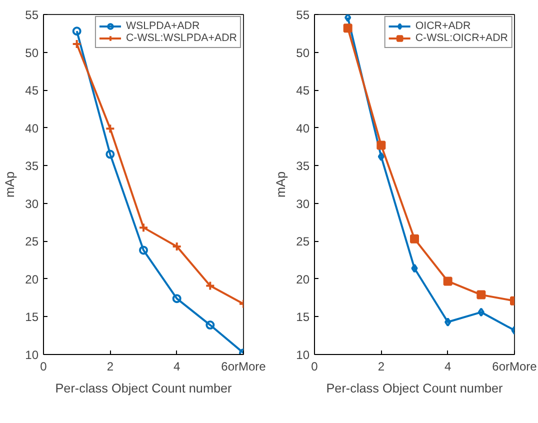 Image resolution: width=538 pixels, height=423 pixels. Describe the element at coordinates (181, 38) in the screenshot. I see `legend-label: C-WSL:WSLPDA+ADR` at that location.